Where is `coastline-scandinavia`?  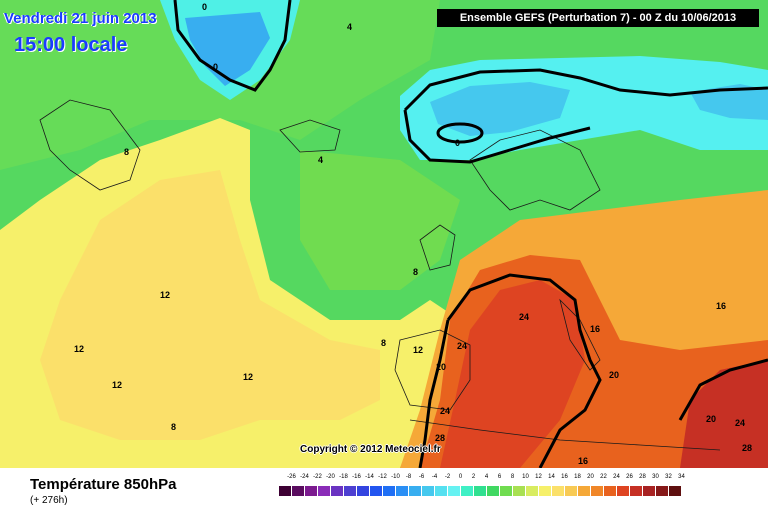
coastline-scandinavia is located at coordinates (535, 170).